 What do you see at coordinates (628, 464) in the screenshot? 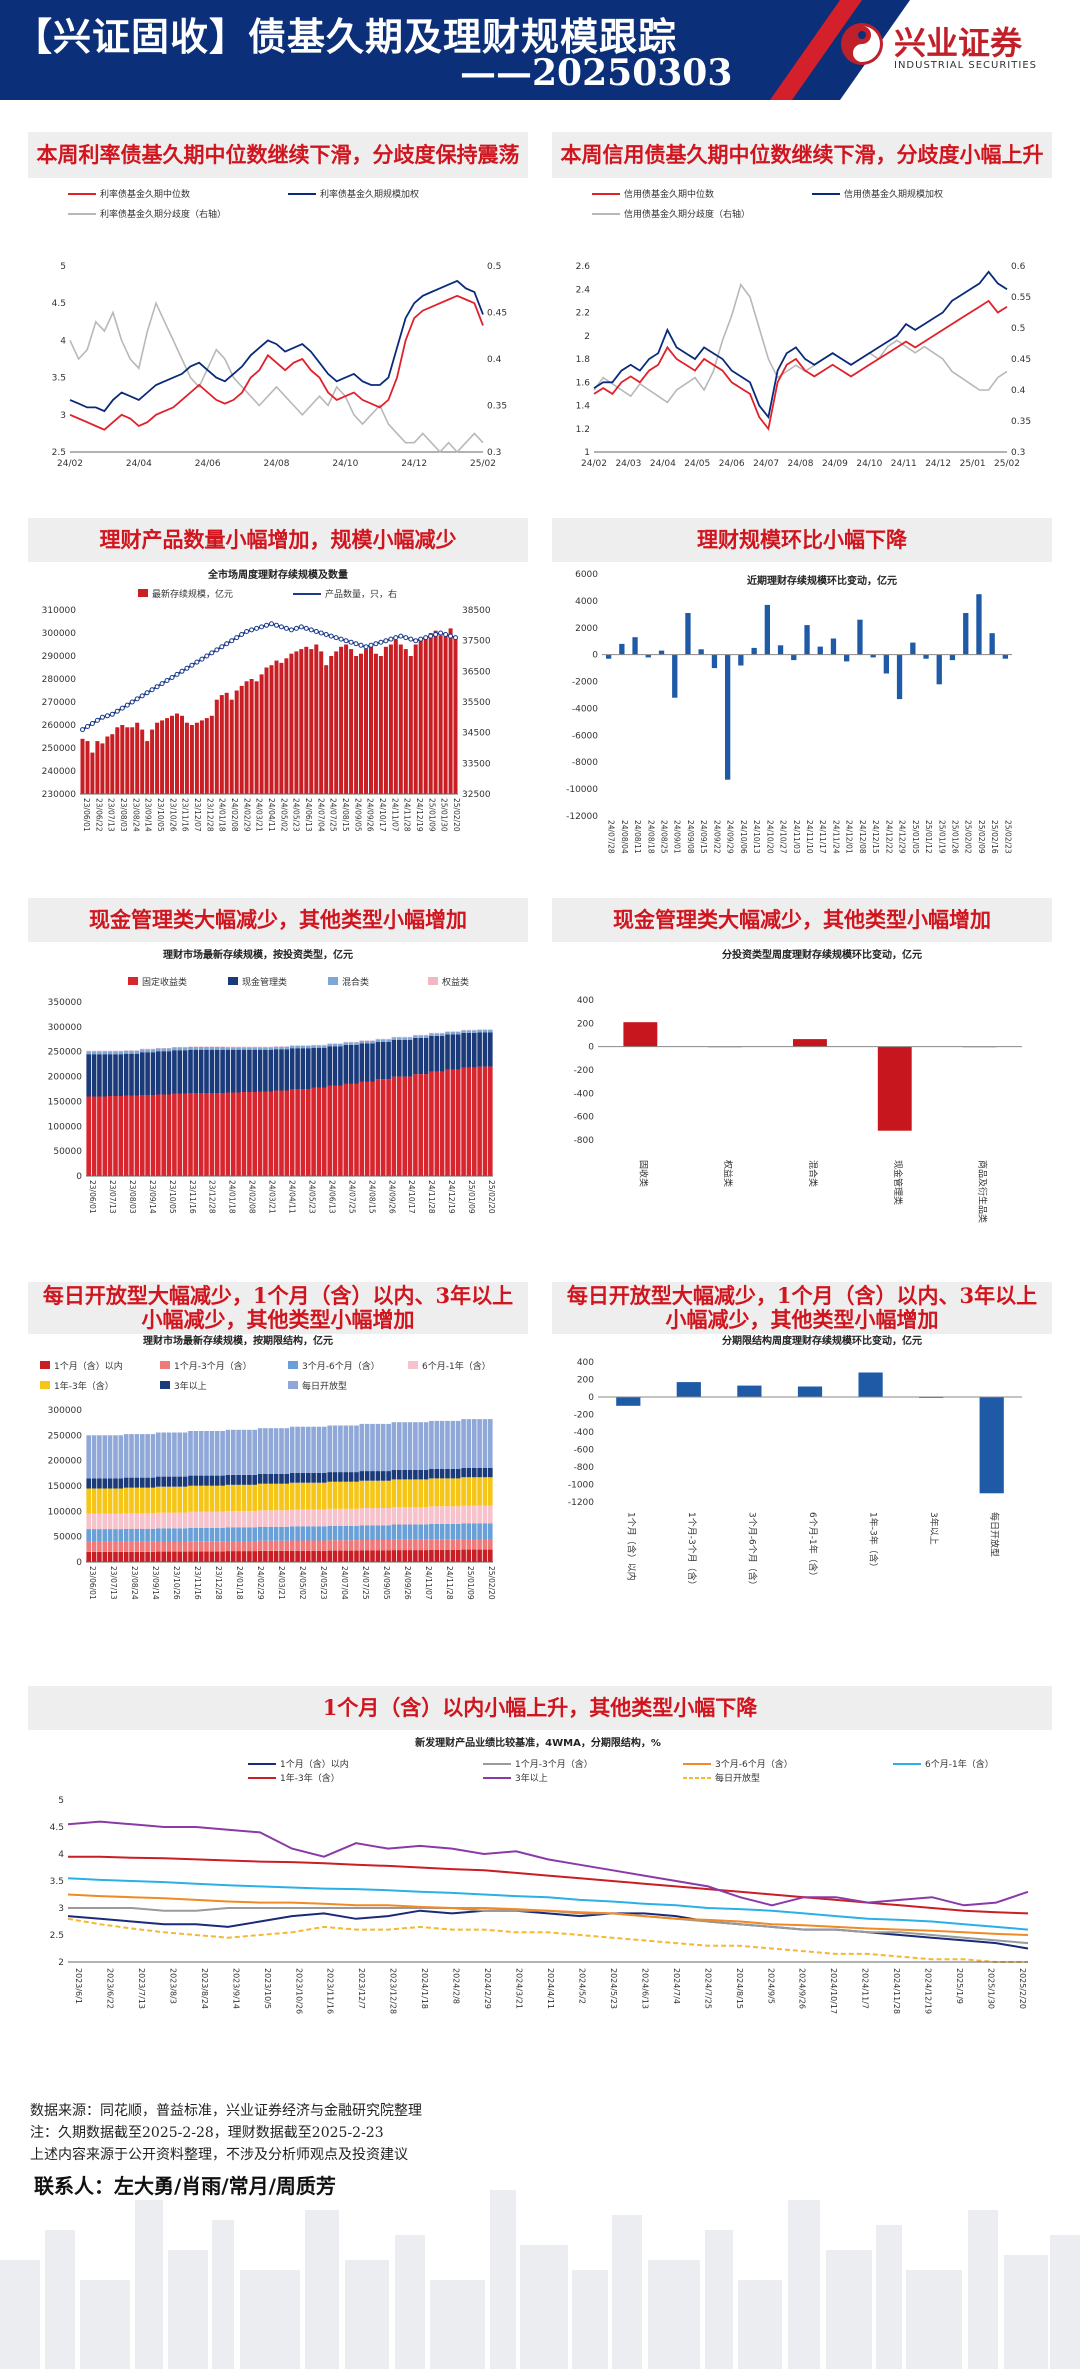
I see `x-tick-label: 24/03` at bounding box center [628, 464].